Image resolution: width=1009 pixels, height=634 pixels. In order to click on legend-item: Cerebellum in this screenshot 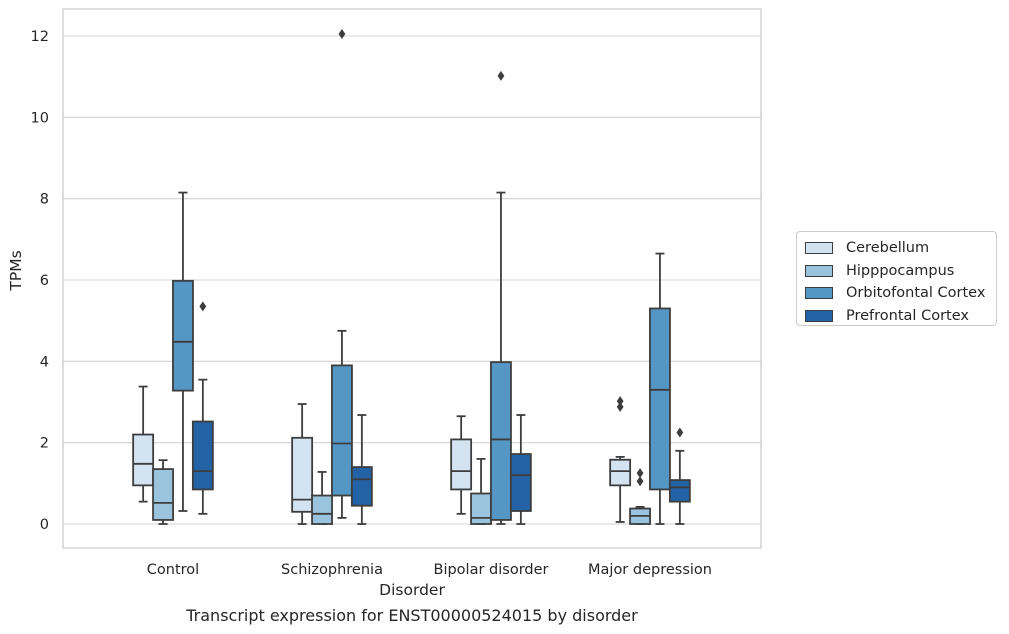, I will do `click(900, 248)`.